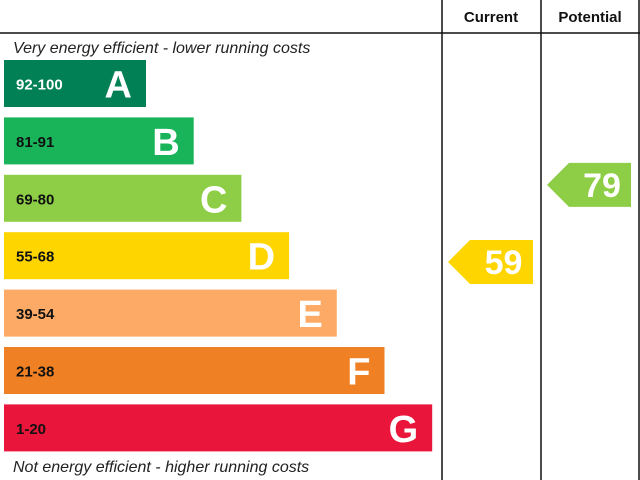 The image size is (640, 480). I want to click on band-e-range: 39-54, so click(35, 314).